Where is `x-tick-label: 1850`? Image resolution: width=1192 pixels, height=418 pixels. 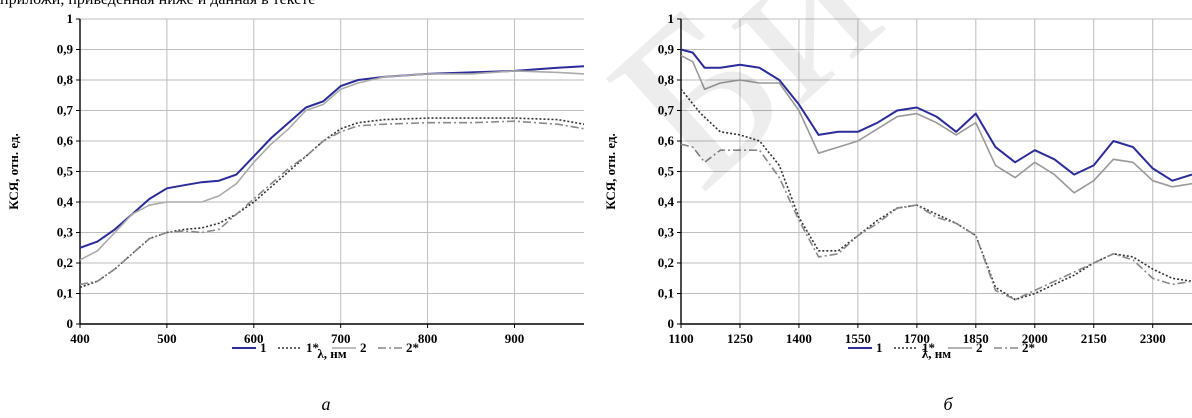 x-tick-label: 1850 is located at coordinates (976, 338).